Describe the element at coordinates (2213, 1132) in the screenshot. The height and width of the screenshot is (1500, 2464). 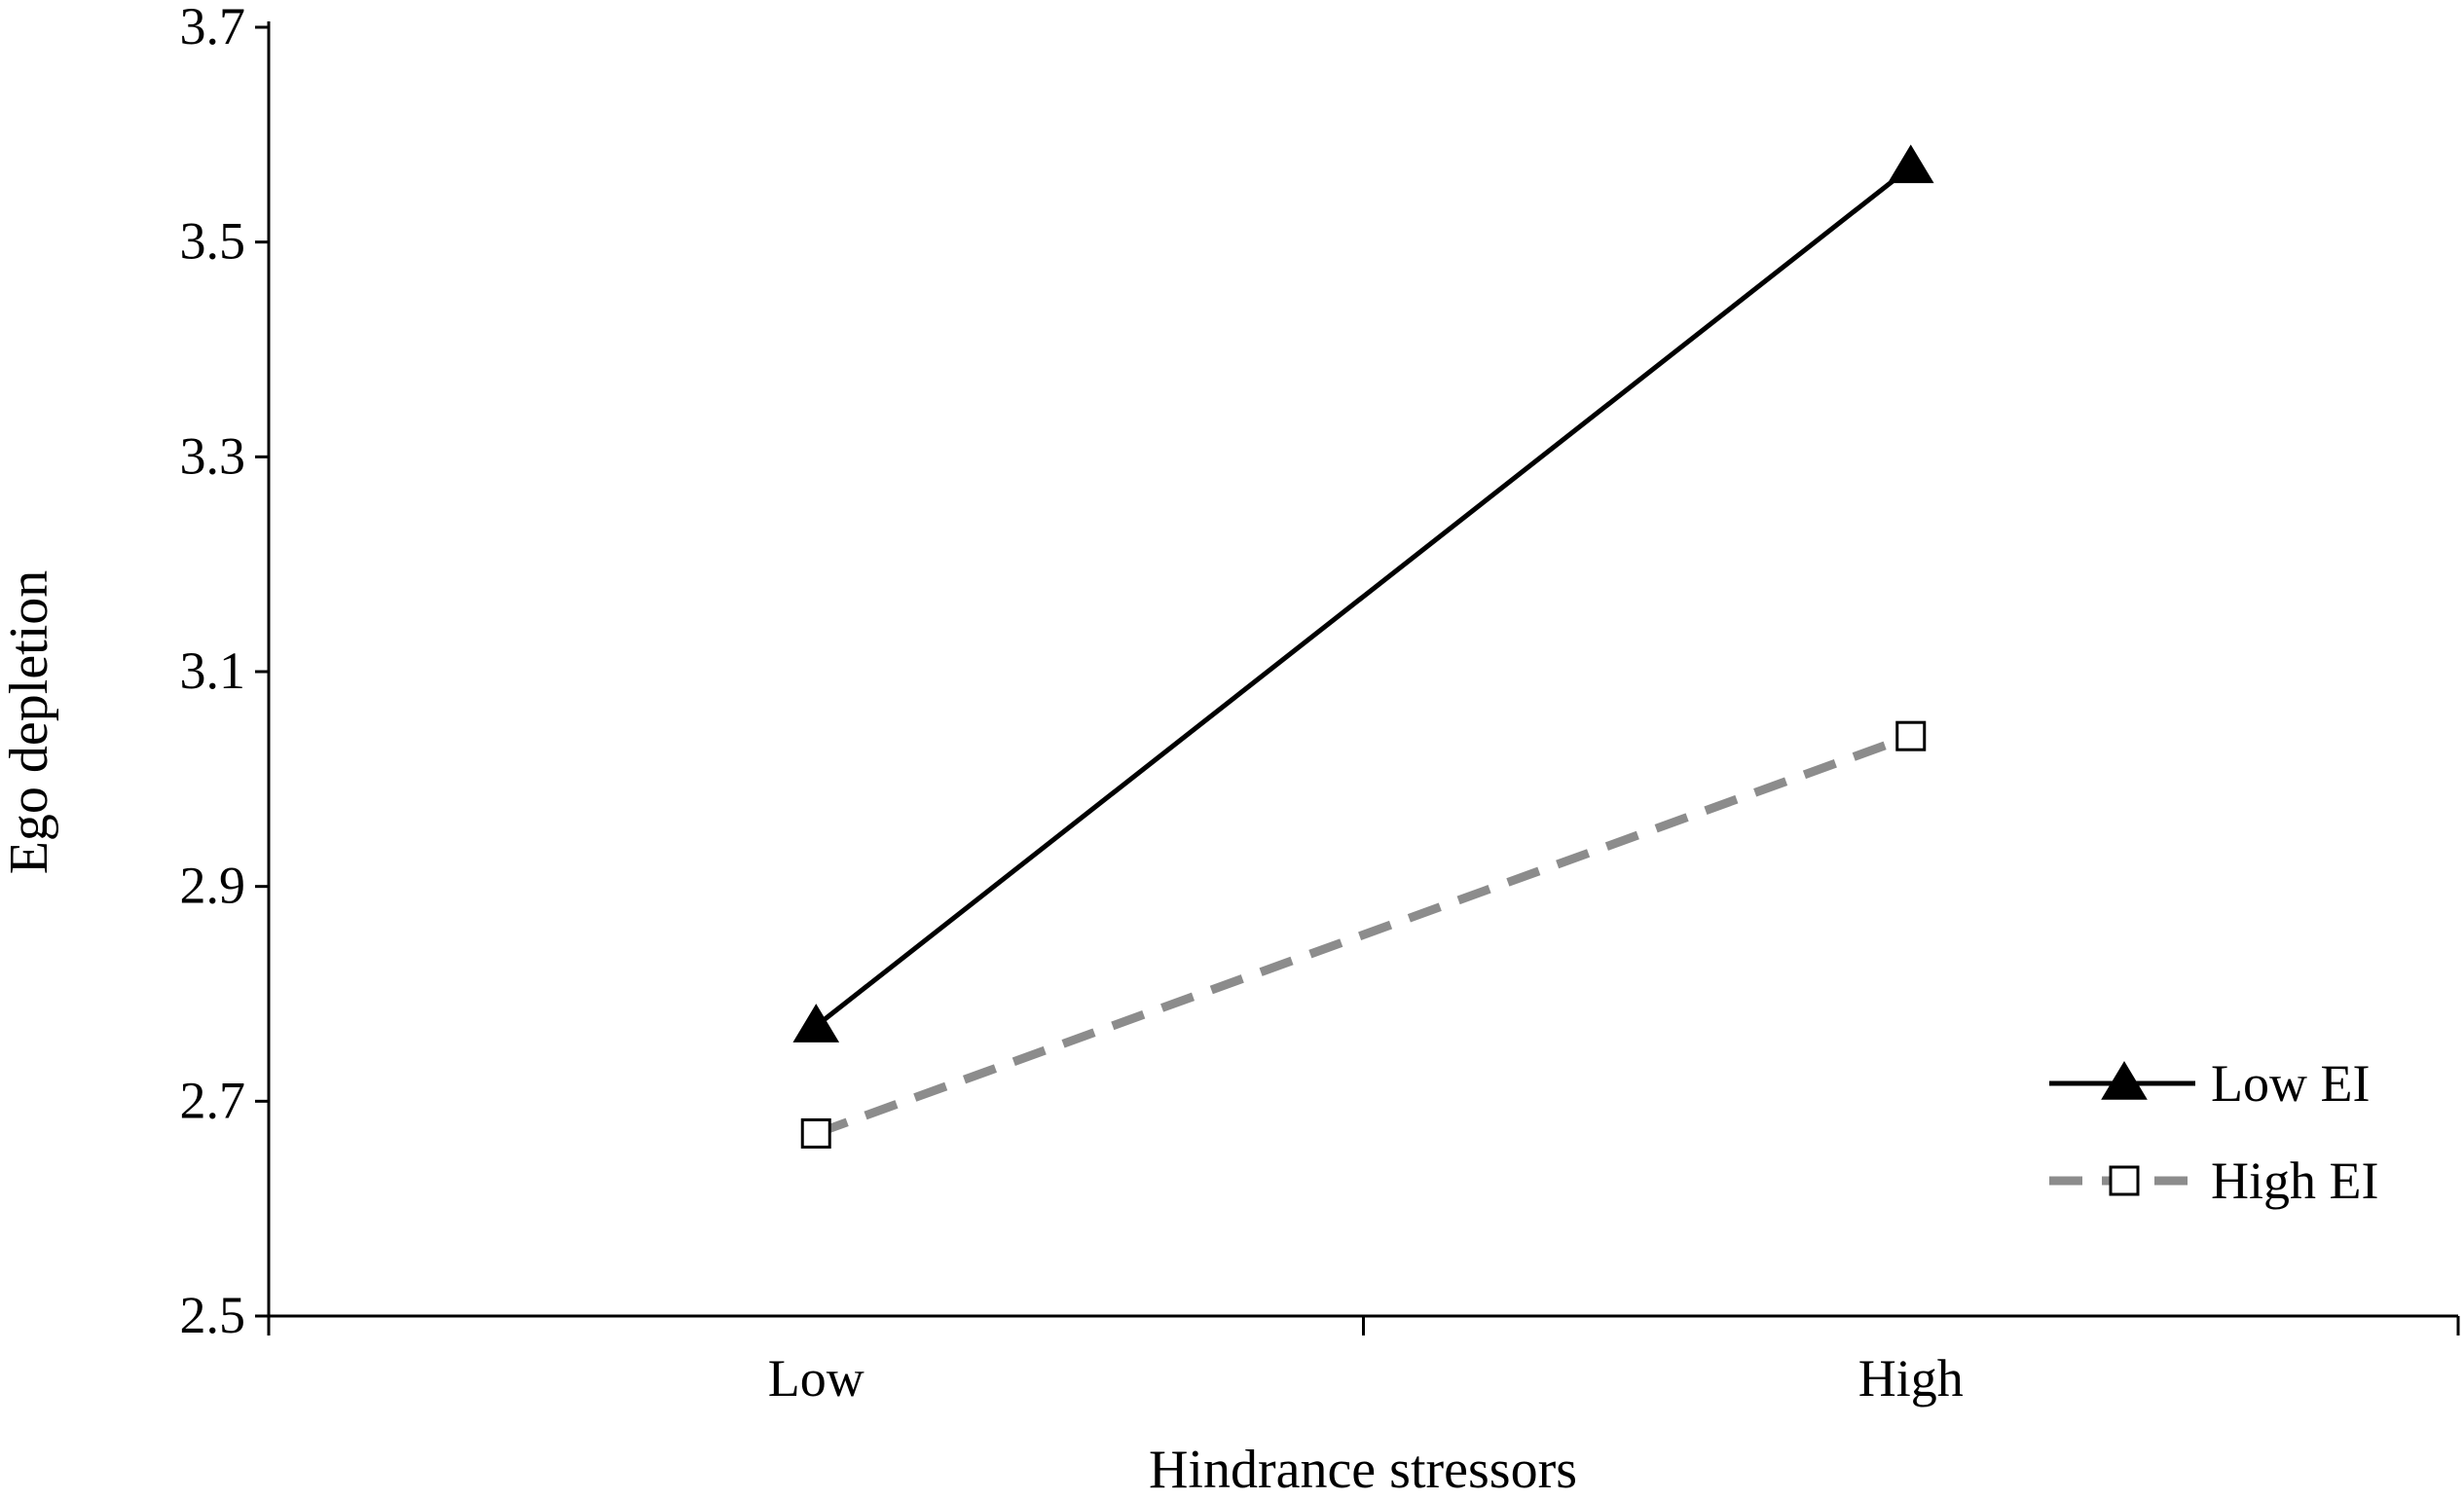
I see `legend: Low EI High EI` at that location.